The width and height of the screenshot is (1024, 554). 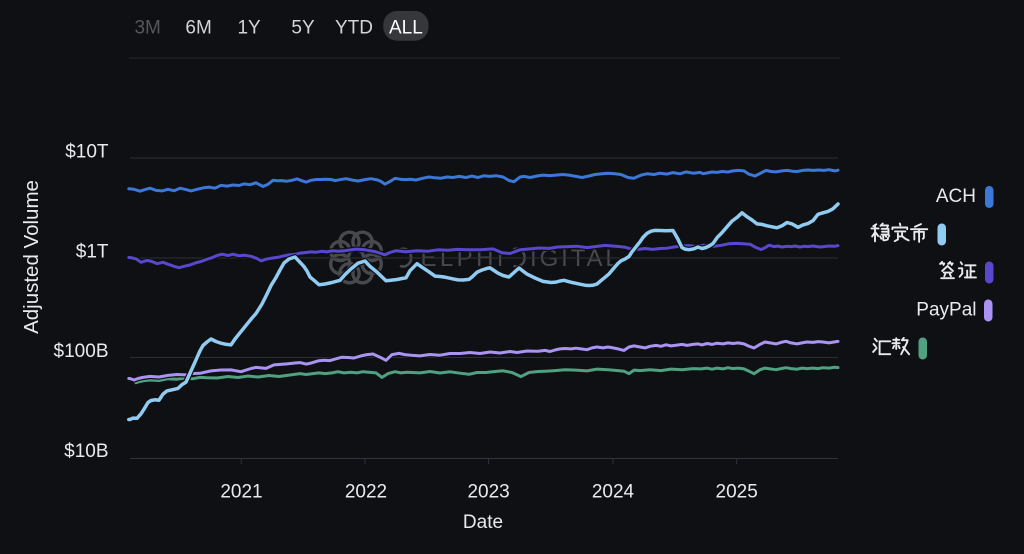 I want to click on svg-text: 2022, so click(x=366, y=492).